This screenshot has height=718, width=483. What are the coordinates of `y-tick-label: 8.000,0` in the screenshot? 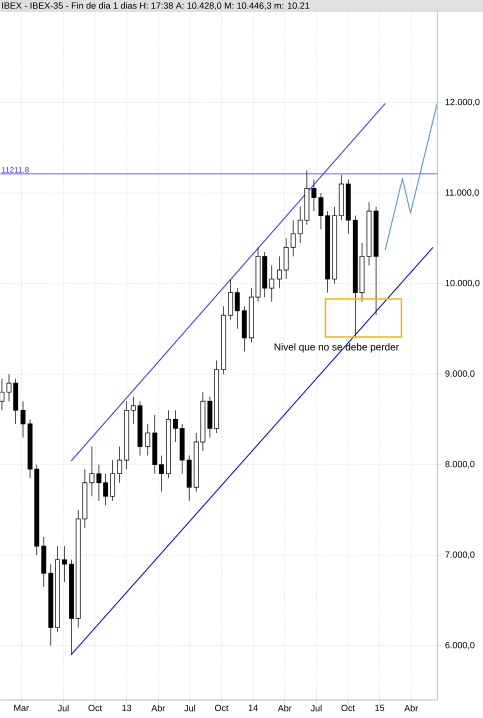 It's located at (459, 464).